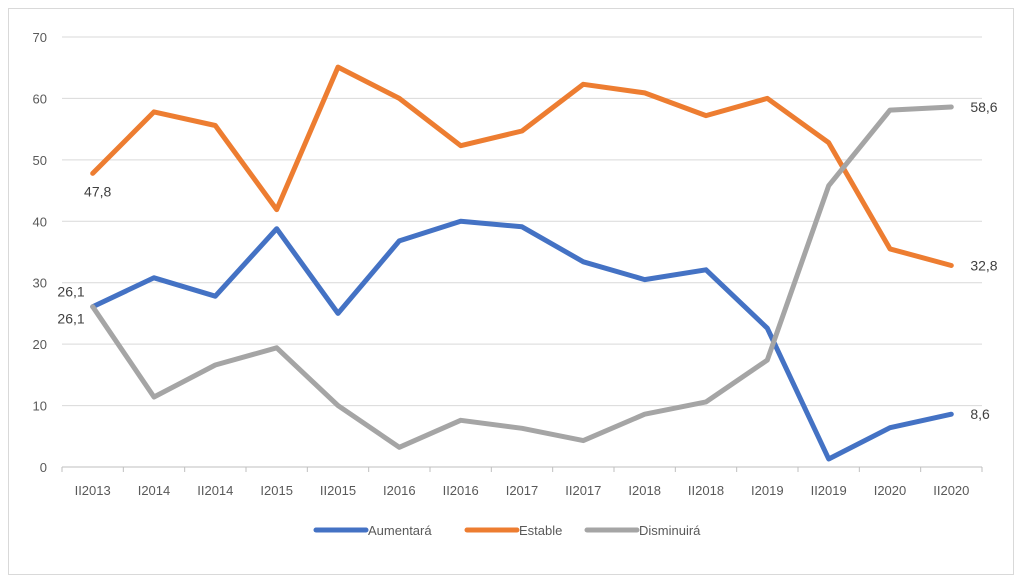 The height and width of the screenshot is (585, 1024). I want to click on x-tick-label: I2017, so click(522, 490).